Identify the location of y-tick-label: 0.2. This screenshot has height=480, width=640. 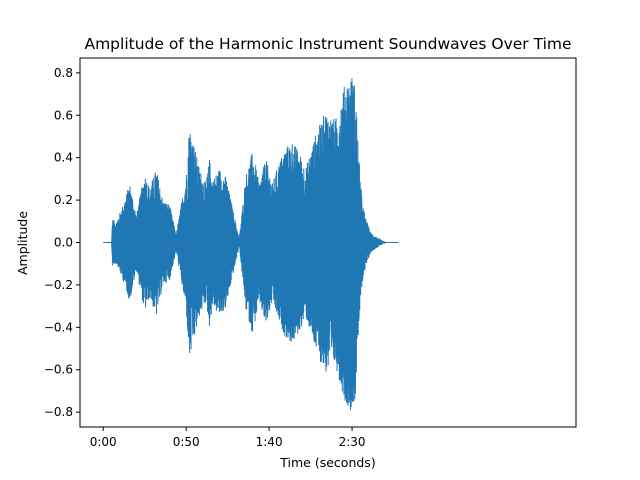
(63, 200).